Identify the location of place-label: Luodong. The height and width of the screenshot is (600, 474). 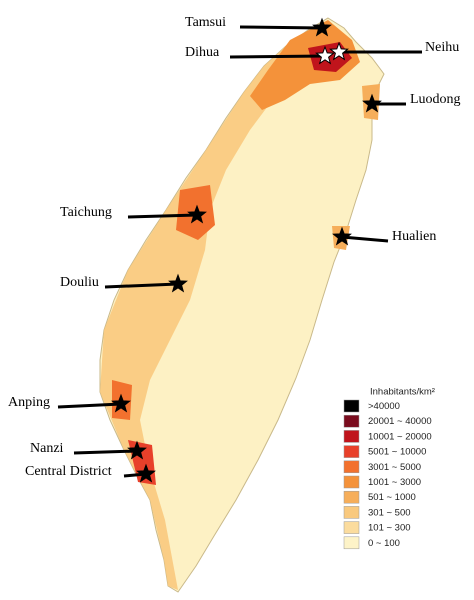
(435, 99).